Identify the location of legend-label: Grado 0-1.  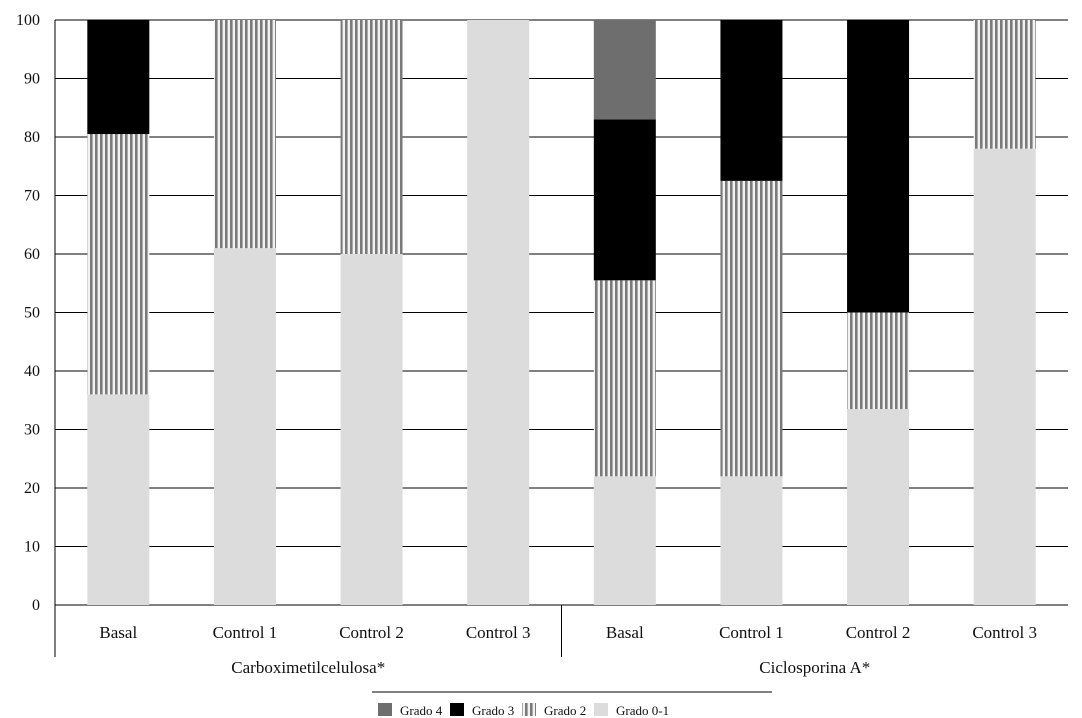
(642, 710).